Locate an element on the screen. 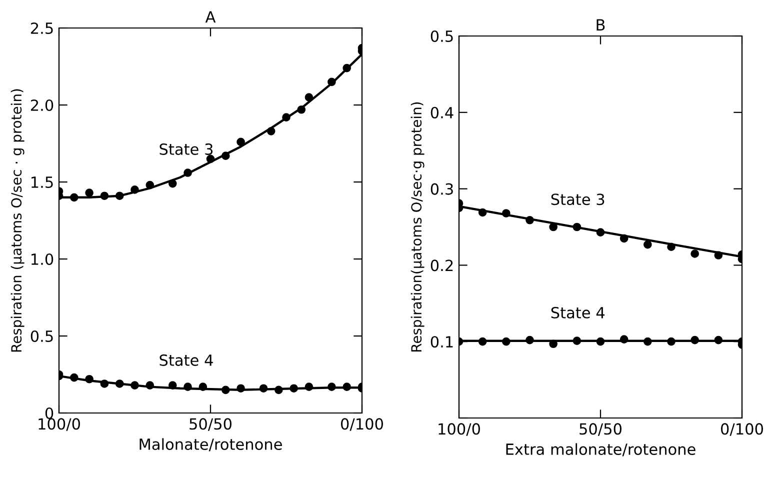 Image resolution: width=776 pixels, height=479 pixels. y-tick-label: 0.4 is located at coordinates (442, 112).